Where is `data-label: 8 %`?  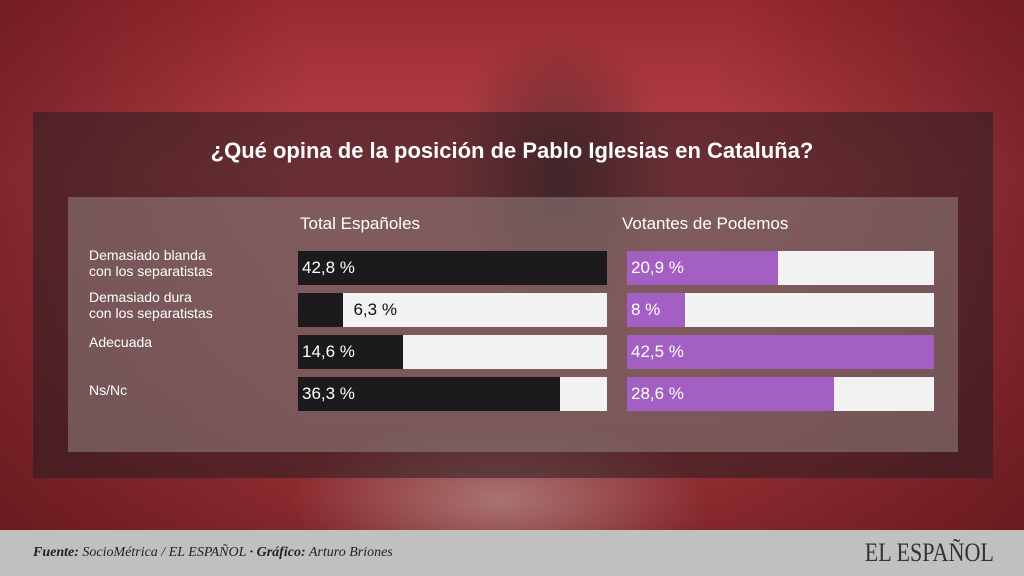
data-label: 8 % is located at coordinates (646, 309).